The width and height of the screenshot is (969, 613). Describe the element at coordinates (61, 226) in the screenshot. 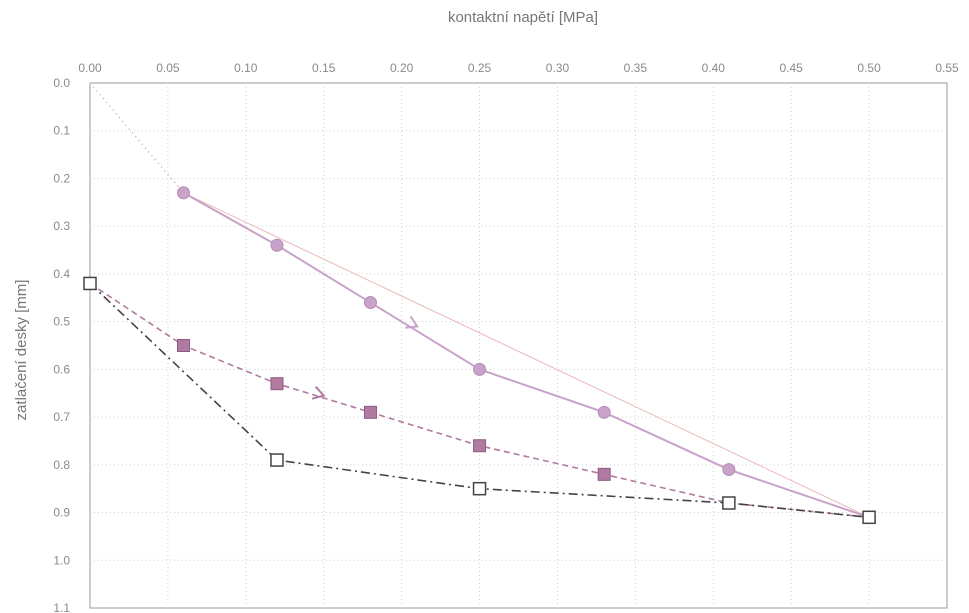

I see `y-tick-label: 0.3` at that location.